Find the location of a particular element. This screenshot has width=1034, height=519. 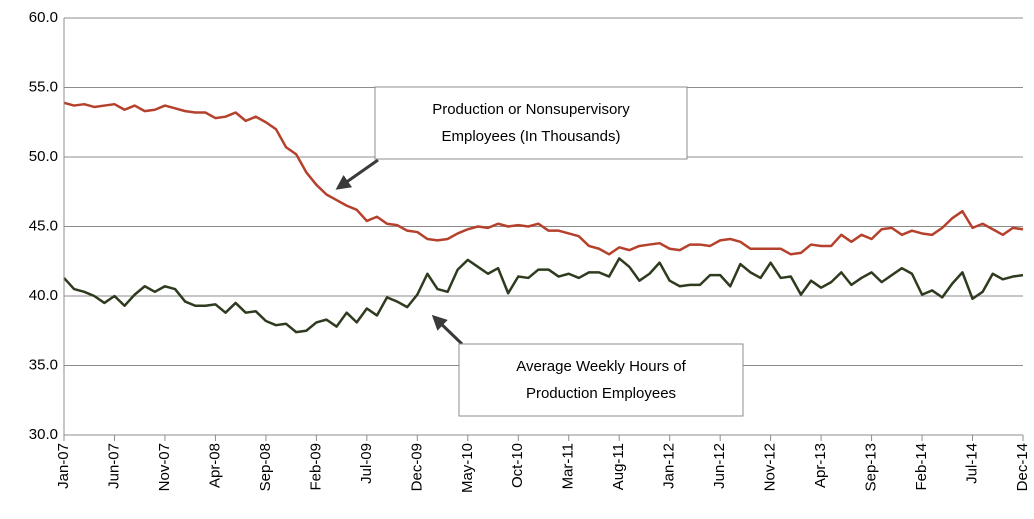

x-tick-label: Nov-12 is located at coordinates (770, 467).